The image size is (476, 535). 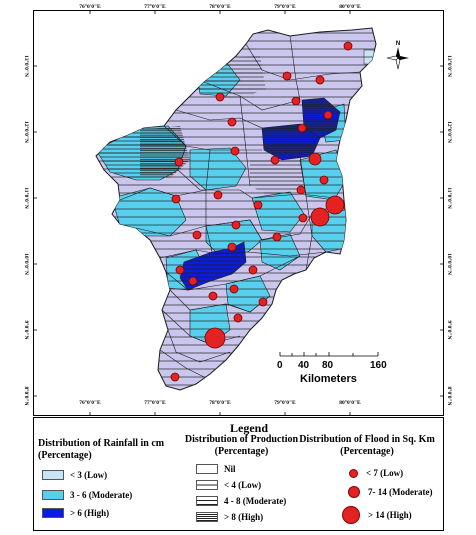 What do you see at coordinates (241, 501) in the screenshot?
I see `production-legend-item: 4 - 8 (Moderate)` at bounding box center [241, 501].